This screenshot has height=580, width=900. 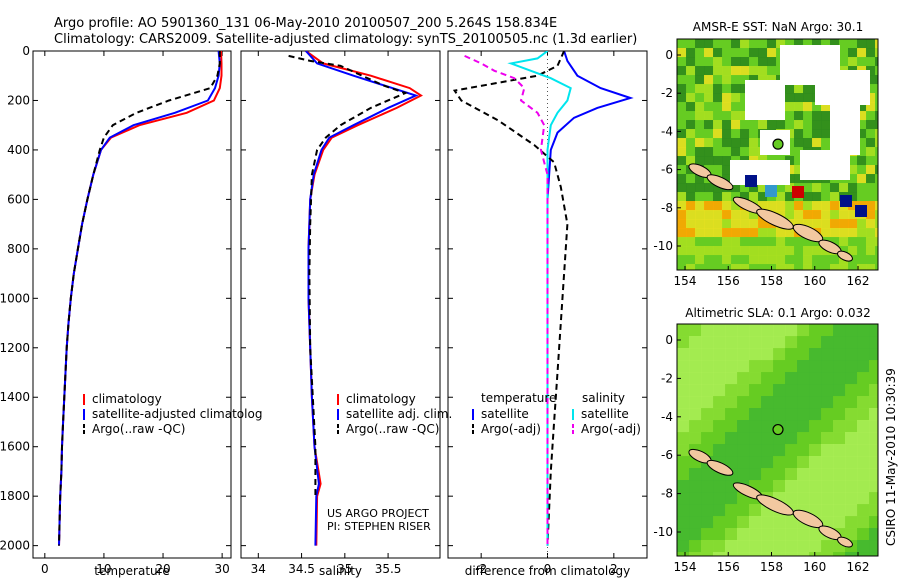 I want to click on project-footnote: US ARGO PROJECT, so click(x=378, y=513).